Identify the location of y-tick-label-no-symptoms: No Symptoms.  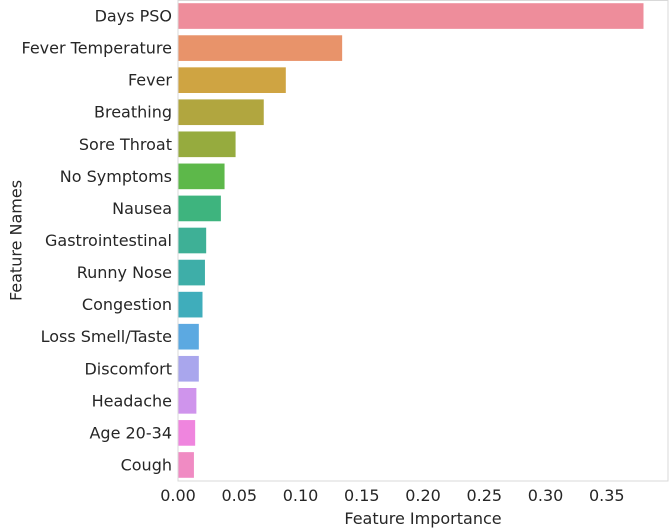
(116, 176).